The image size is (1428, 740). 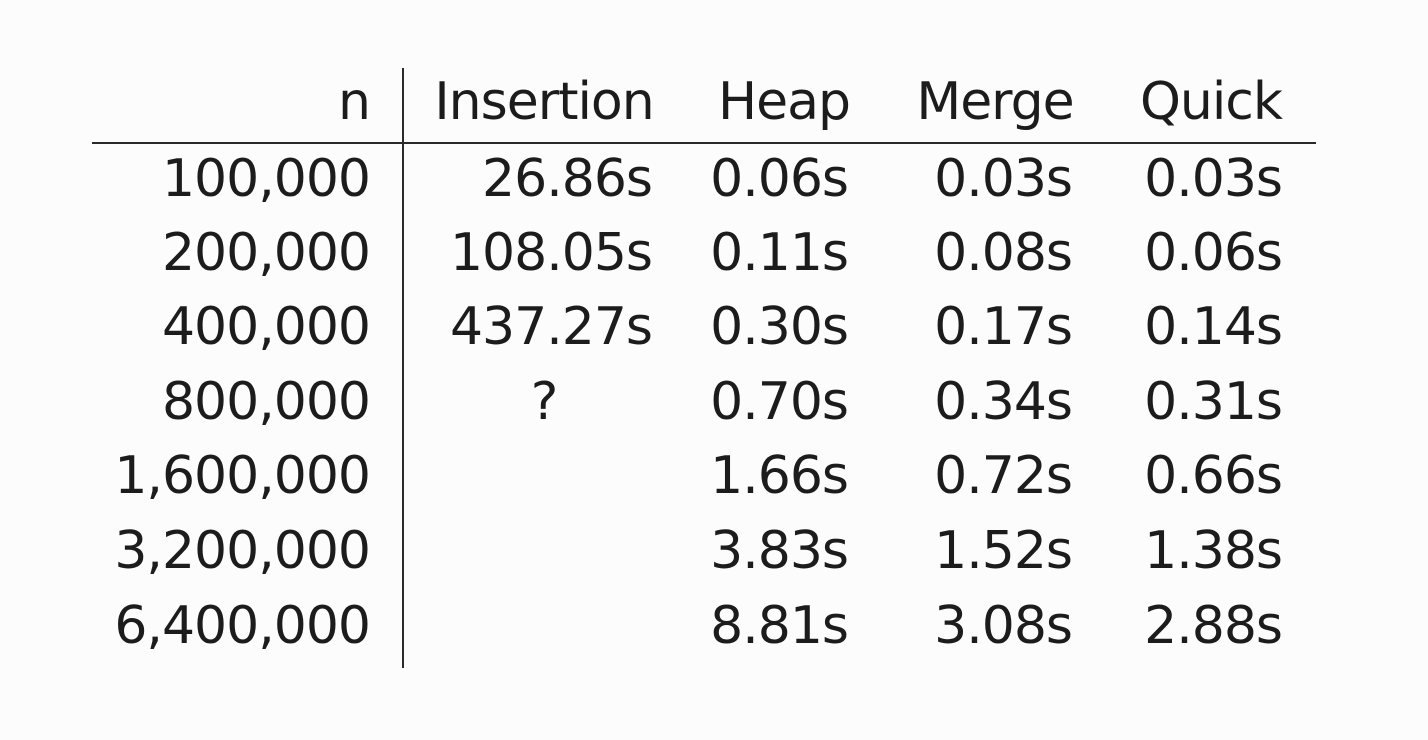 I want to click on cell-heap: 0.70s, so click(x=779, y=402).